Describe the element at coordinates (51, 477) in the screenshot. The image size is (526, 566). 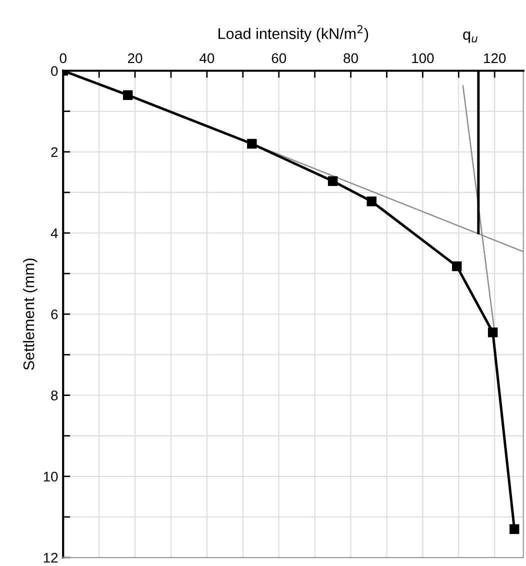
I see `y-tick-label: 10` at that location.